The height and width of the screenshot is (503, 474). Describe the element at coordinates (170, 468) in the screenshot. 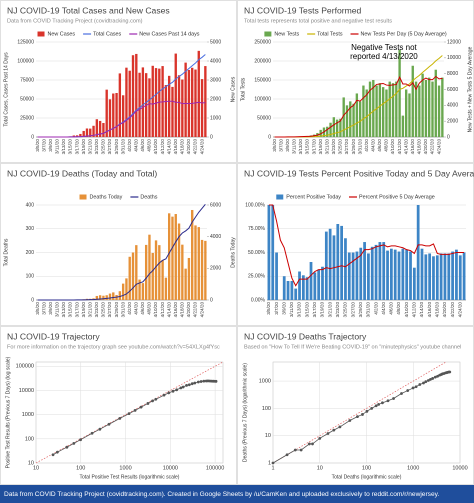

I see `x-tick-label: 10000` at that location.